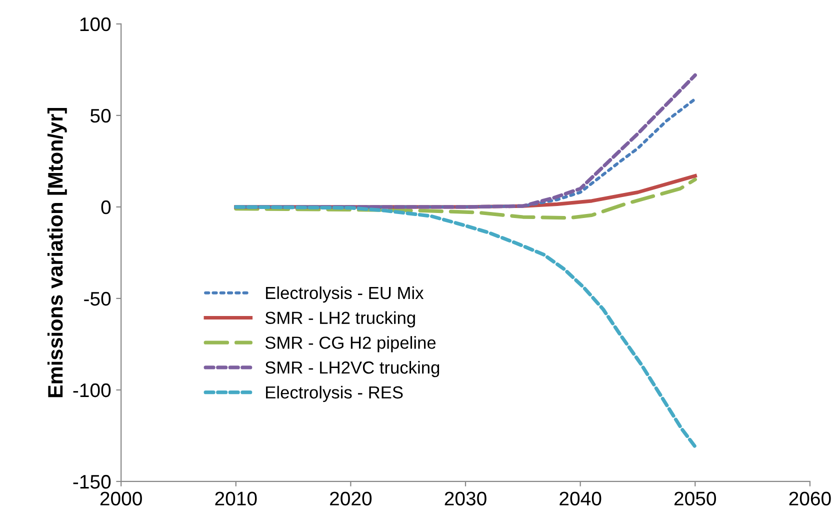 This screenshot has height=532, width=835. What do you see at coordinates (465, 499) in the screenshot?
I see `x-tick-label: 2030` at bounding box center [465, 499].